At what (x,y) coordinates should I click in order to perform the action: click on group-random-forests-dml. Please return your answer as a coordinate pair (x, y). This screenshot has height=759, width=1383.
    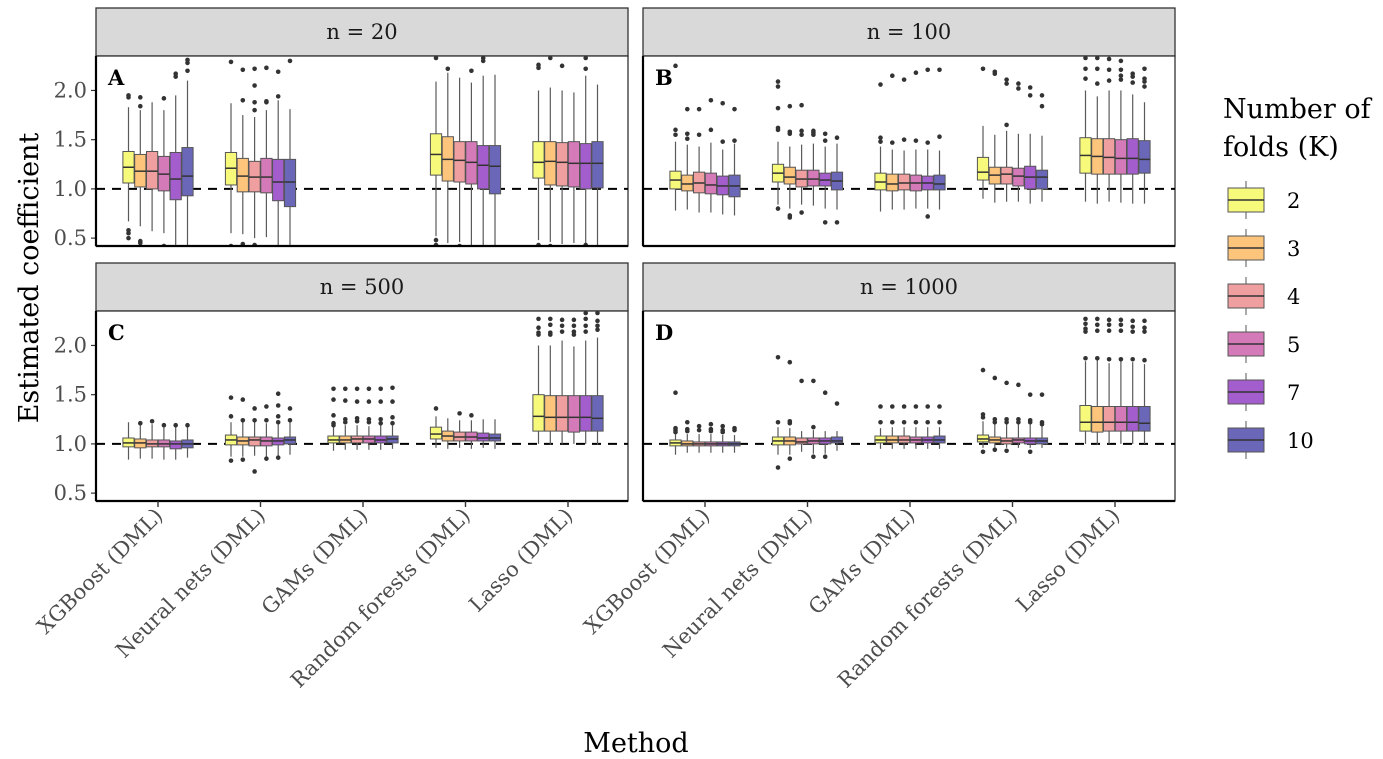
    Looking at the image, I should click on (1012, 411).